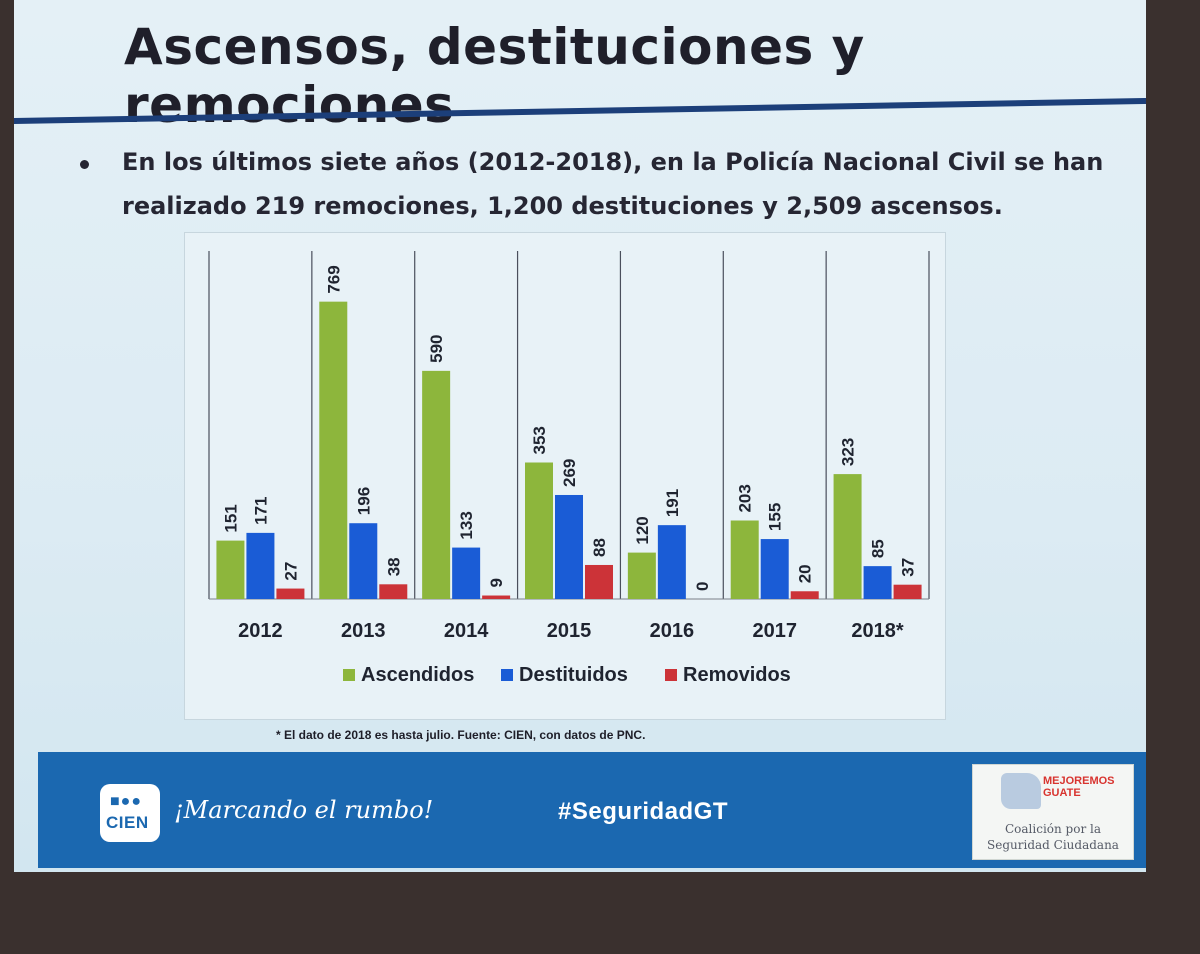 The image size is (1200, 954). What do you see at coordinates (363, 501) in the screenshot?
I see `data-label: 196` at bounding box center [363, 501].